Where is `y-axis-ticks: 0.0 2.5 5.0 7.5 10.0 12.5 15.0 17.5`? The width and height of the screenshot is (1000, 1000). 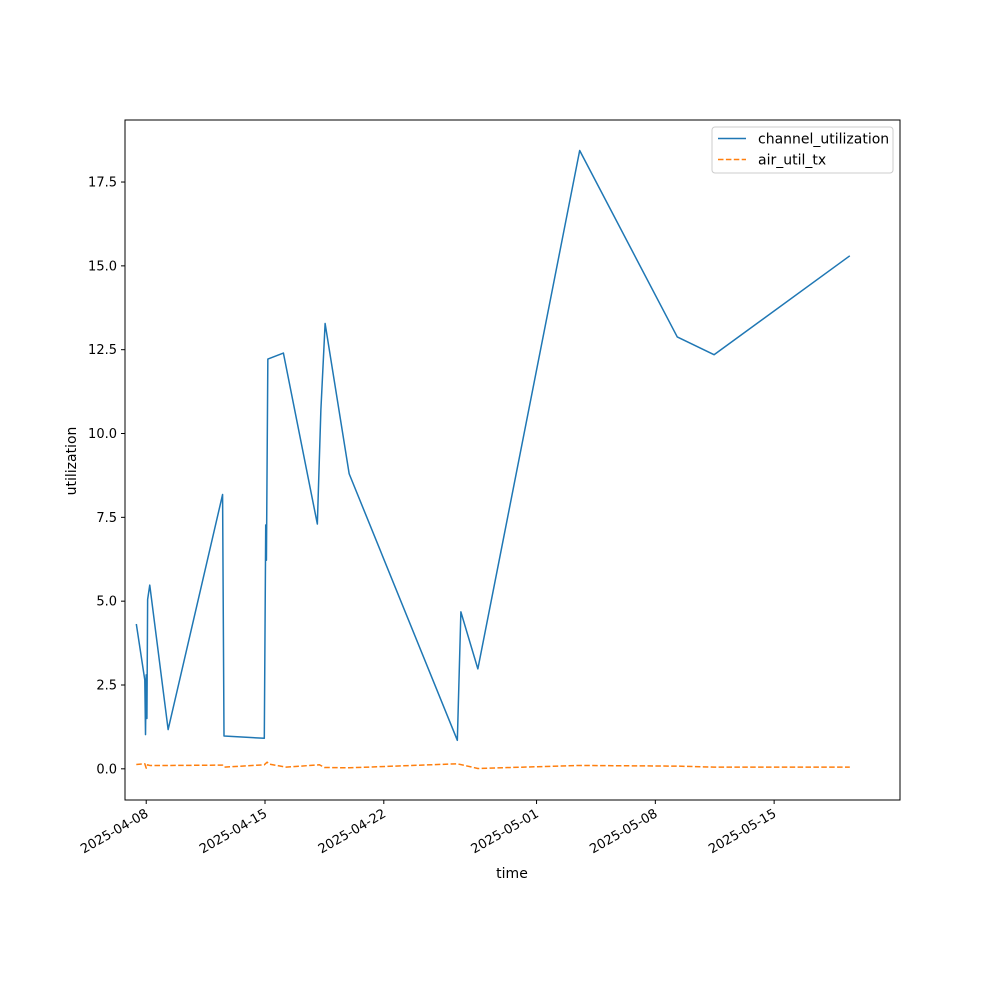
y-axis-ticks: 0.0 2.5 5.0 7.5 10.0 12.5 15.0 17.5 is located at coordinates (106, 476).